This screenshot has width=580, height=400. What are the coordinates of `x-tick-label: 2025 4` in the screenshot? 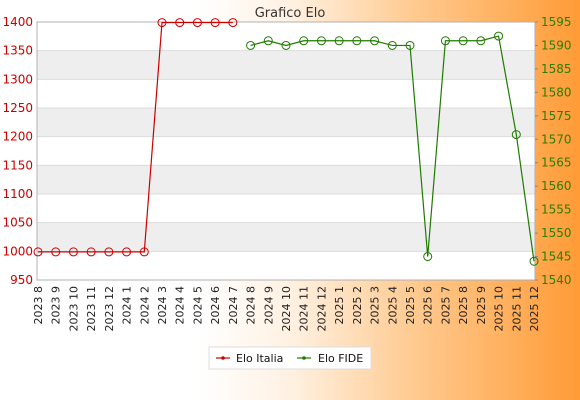 It's located at (392, 305).